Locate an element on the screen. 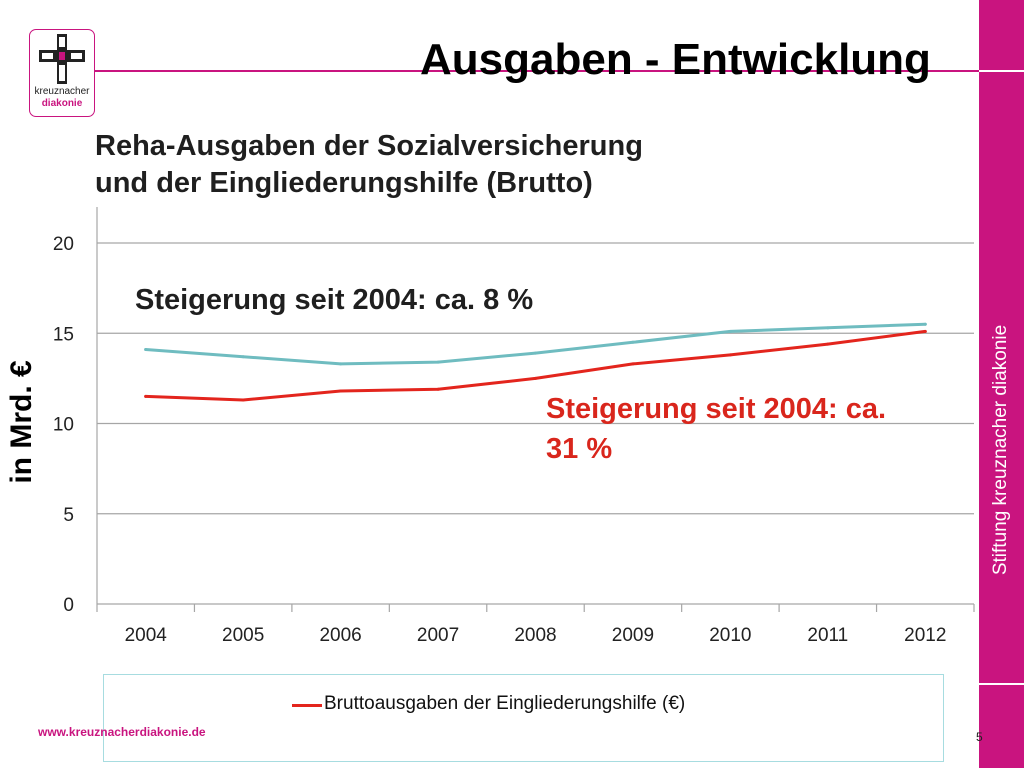  series-line-sozialversicherung is located at coordinates (535, 344).